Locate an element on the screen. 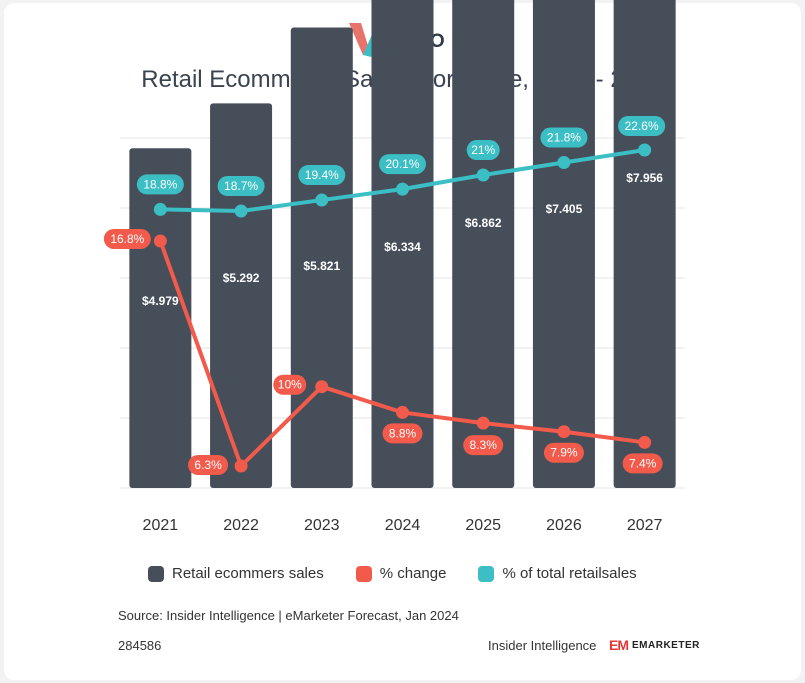  share-label-2021: 18.8% is located at coordinates (160, 184).